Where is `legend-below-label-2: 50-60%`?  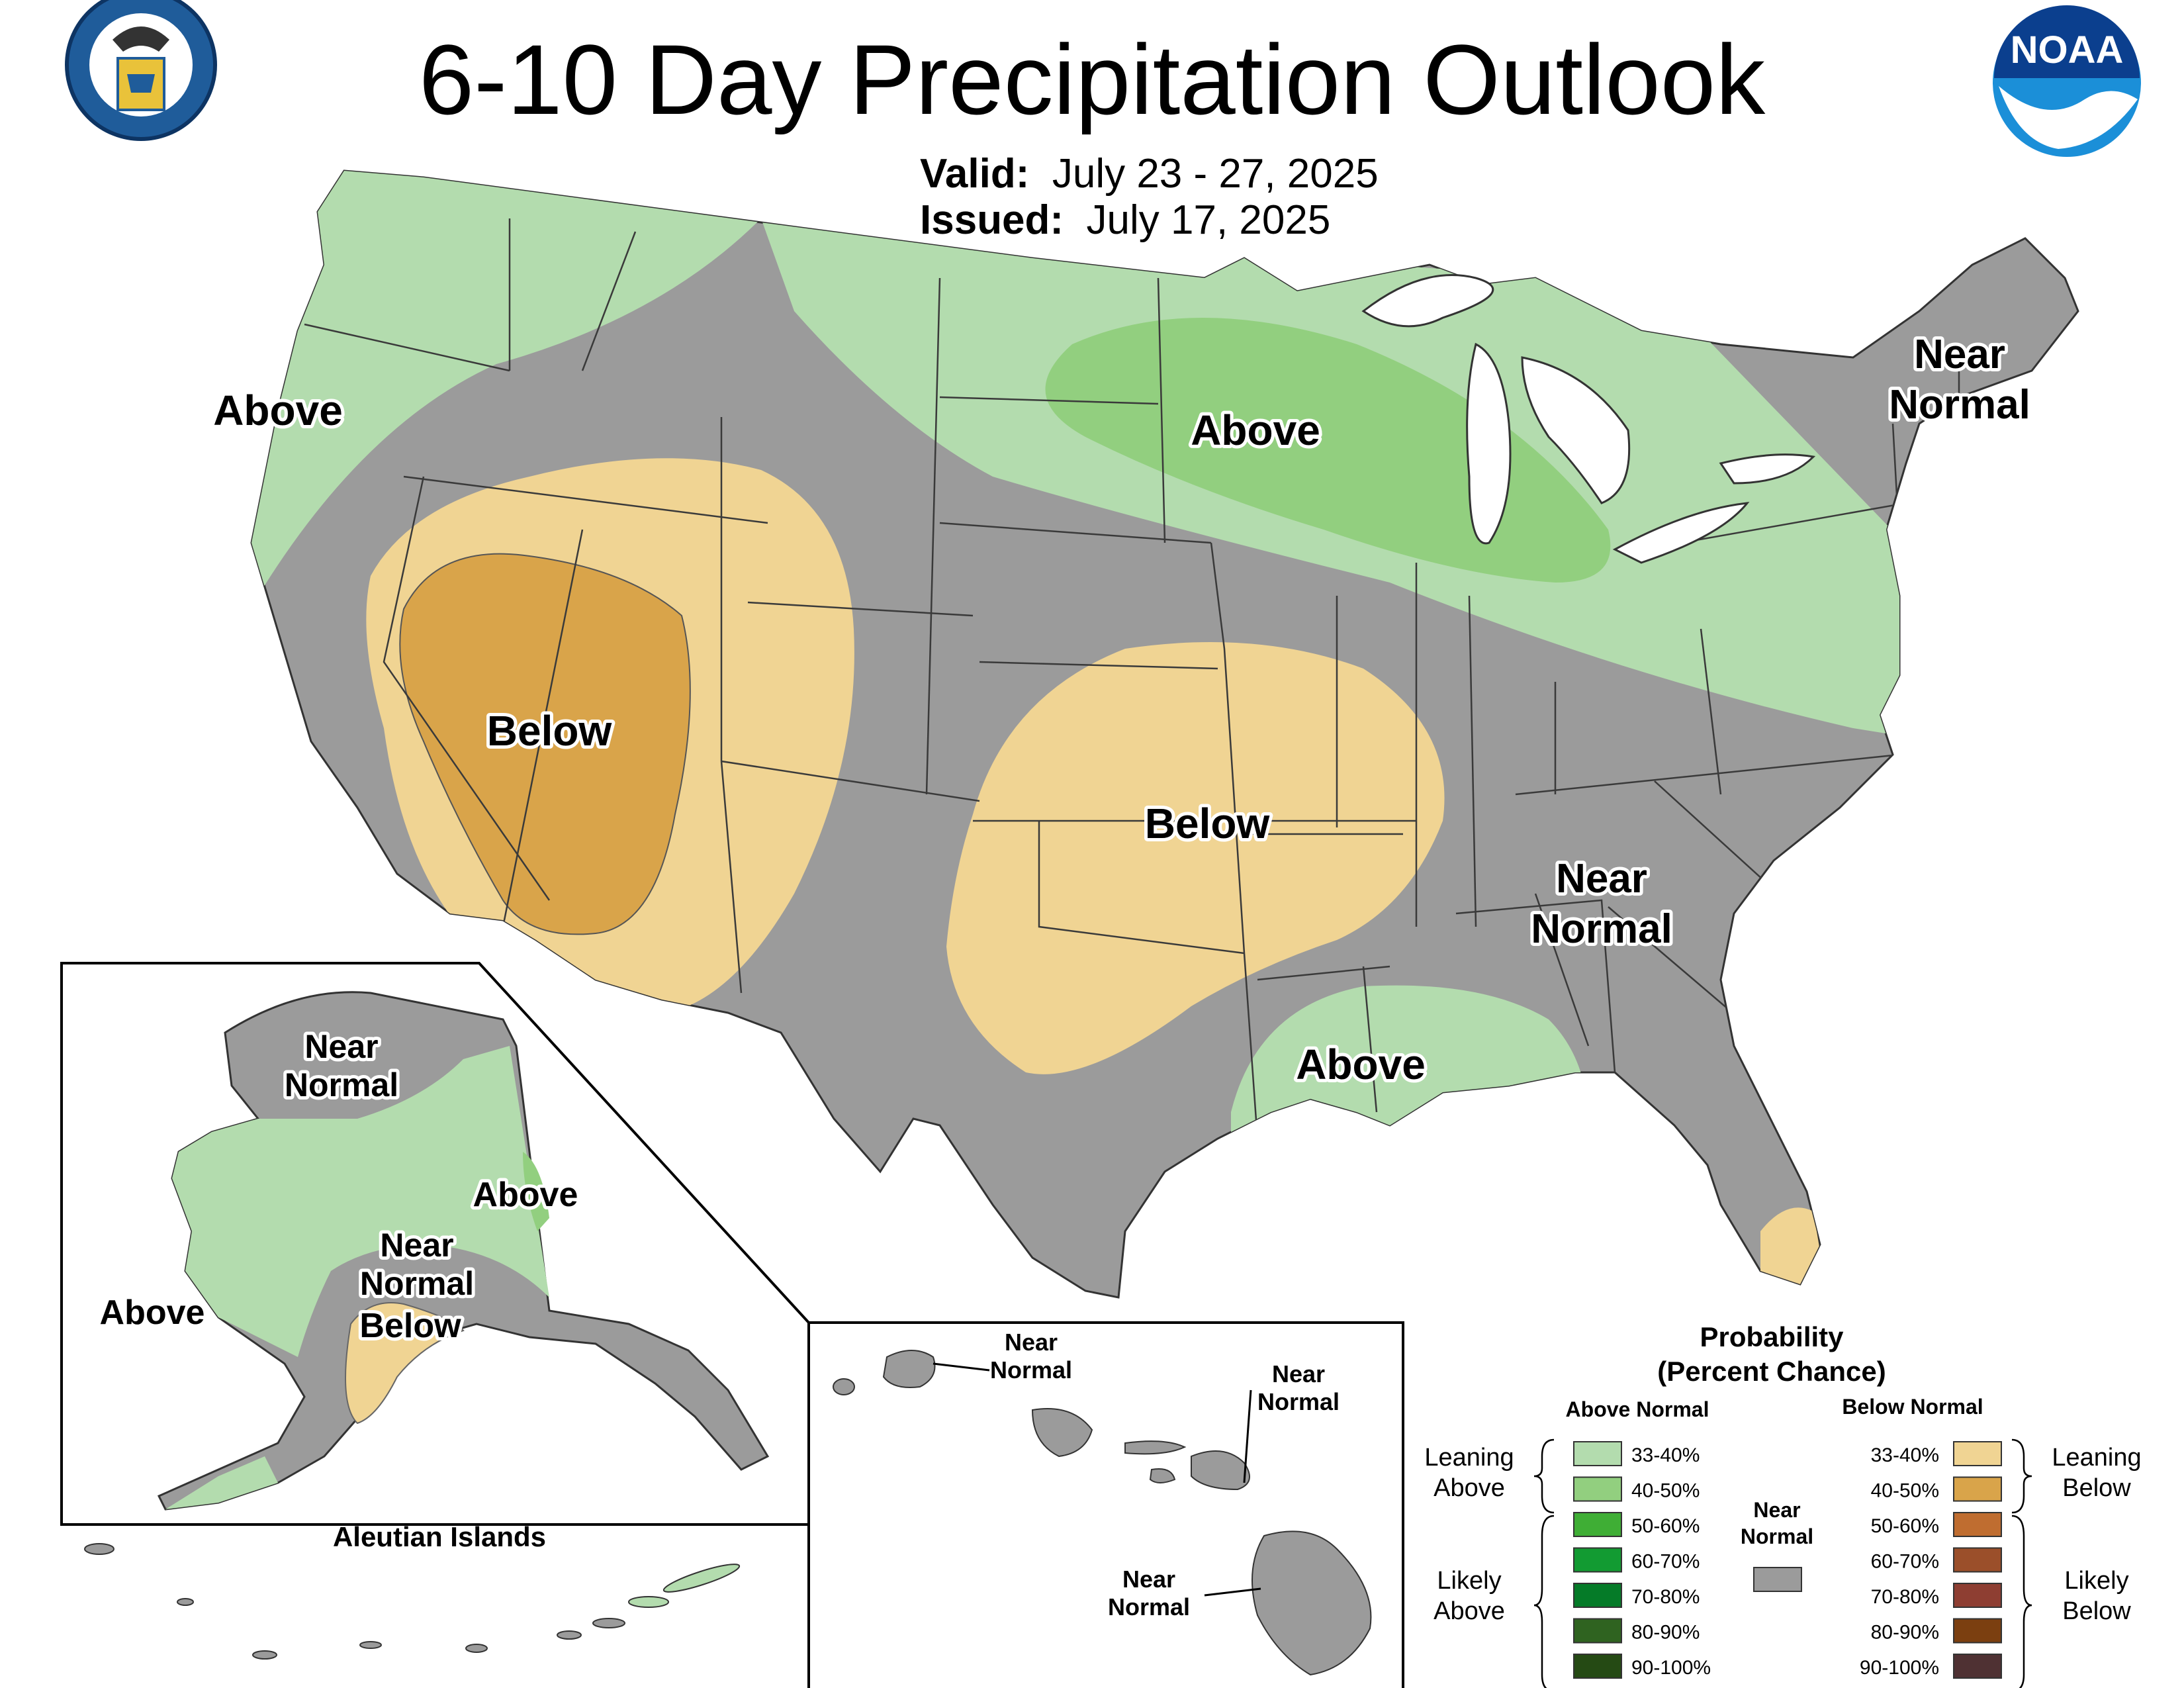 legend-below-label-2: 50-60% is located at coordinates (1905, 1526).